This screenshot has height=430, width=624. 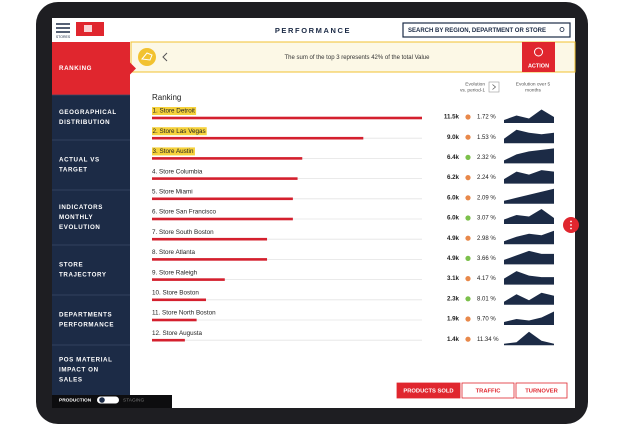 I want to click on sidebar-item-label: DEPARTMENTS, so click(x=85, y=315).